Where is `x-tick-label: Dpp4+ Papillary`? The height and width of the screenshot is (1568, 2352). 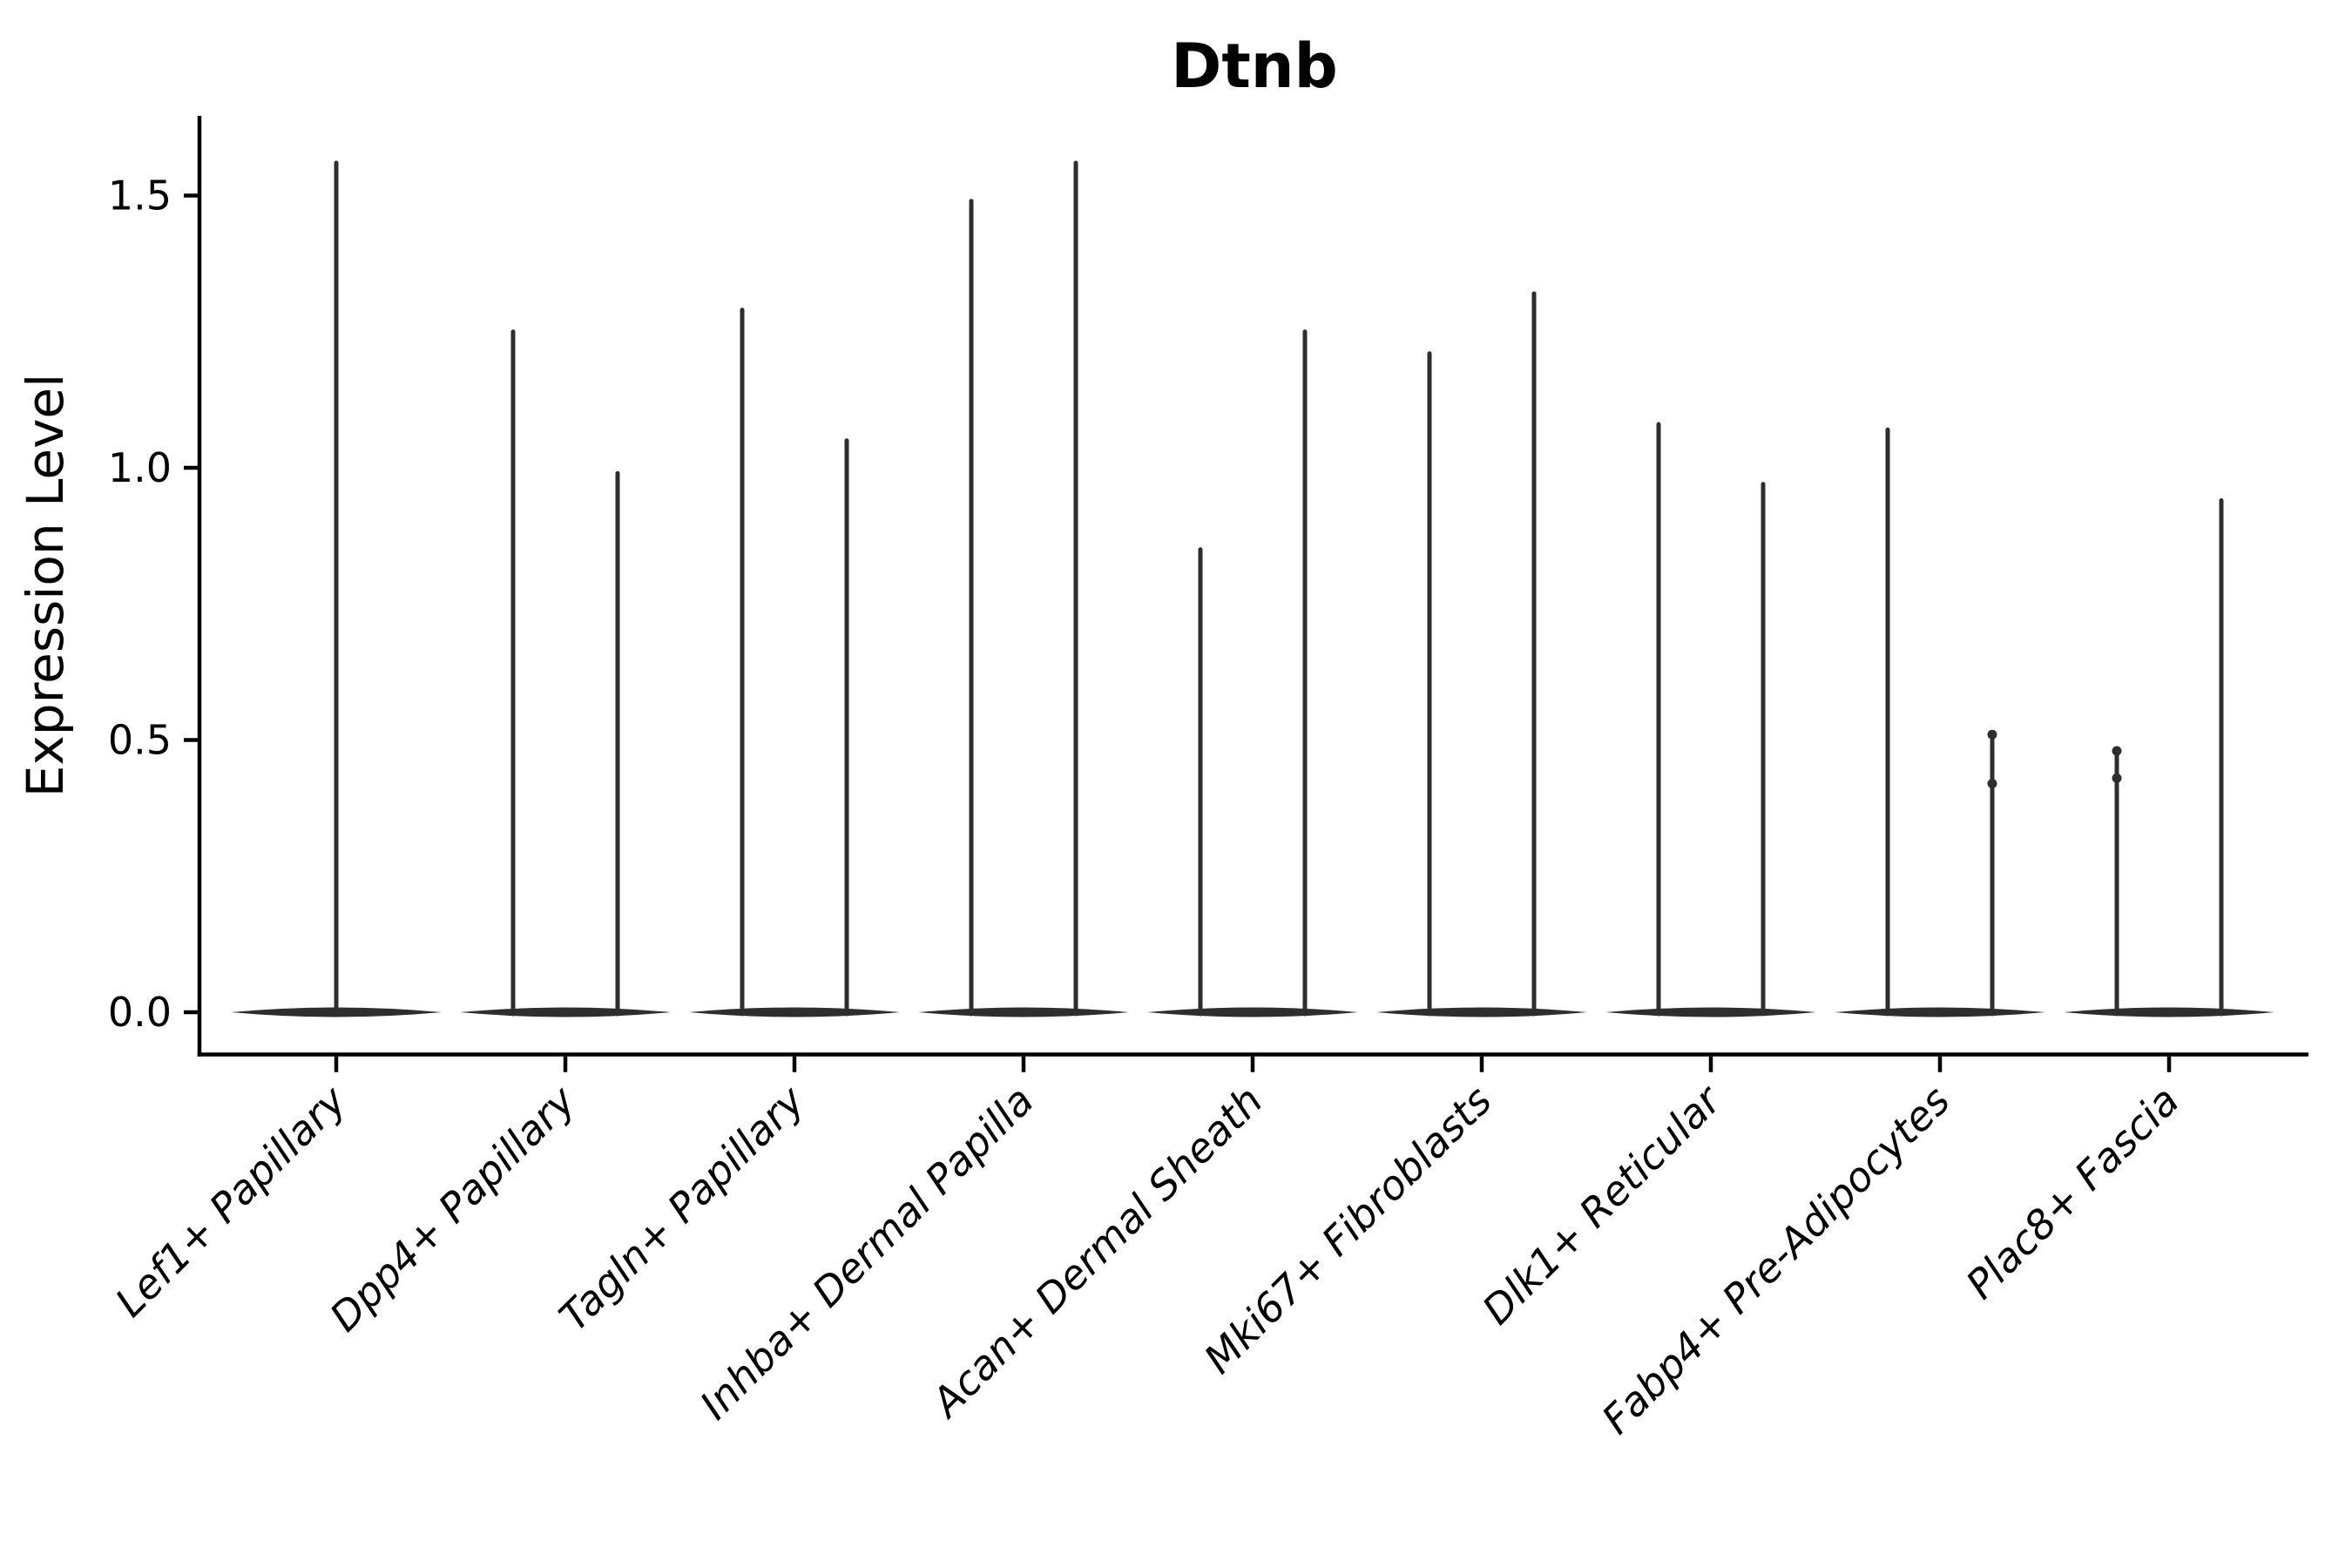 x-tick-label: Dpp4+ Papillary is located at coordinates (453, 1209).